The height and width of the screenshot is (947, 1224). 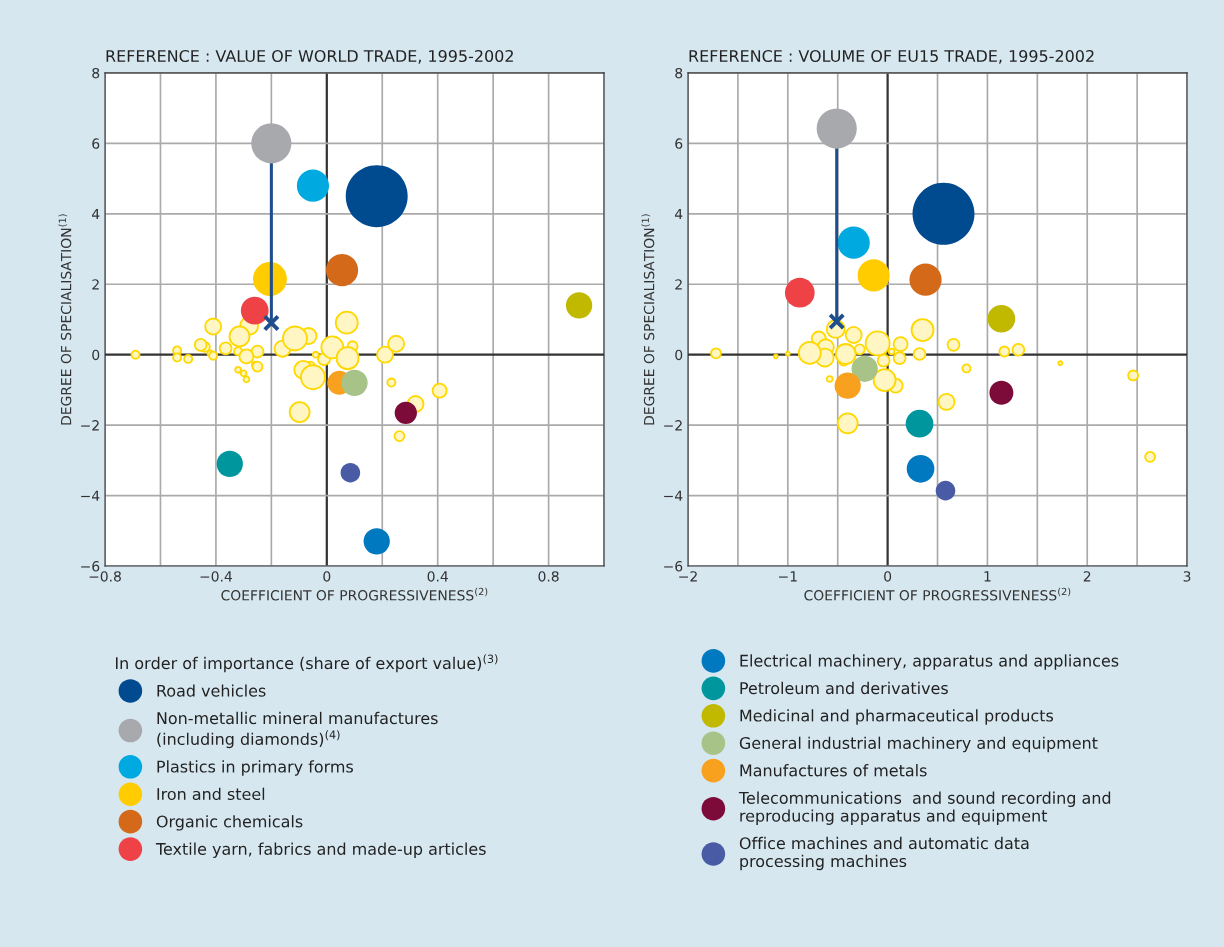 What do you see at coordinates (211, 794) in the screenshot?
I see `legend-label: Iron and steel` at bounding box center [211, 794].